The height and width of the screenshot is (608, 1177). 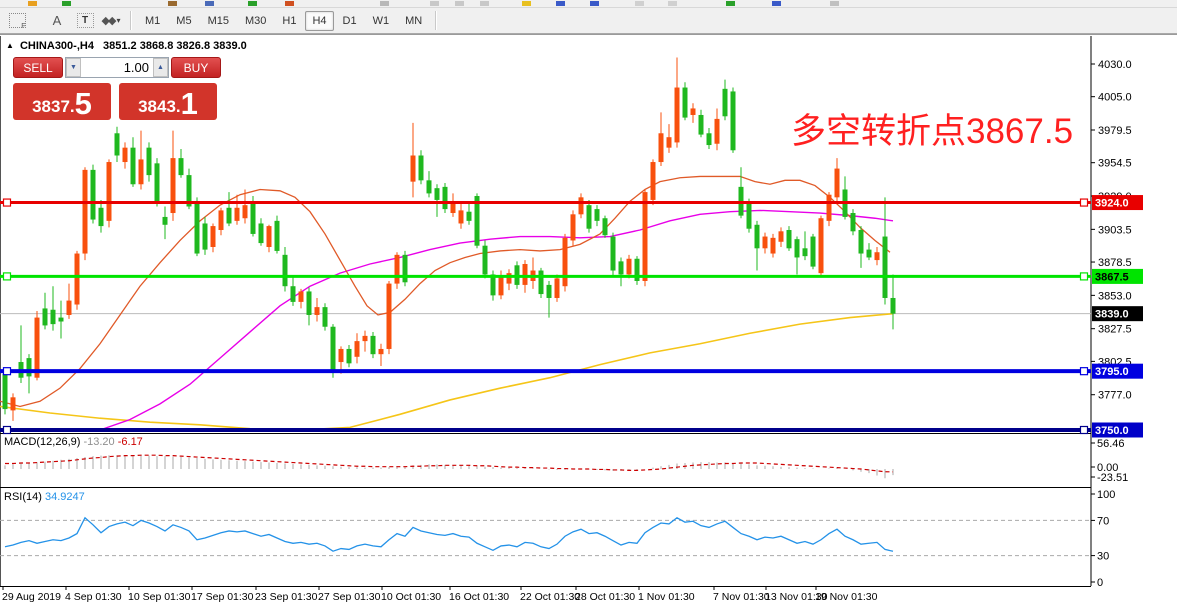 I want to click on tf-button-H4: H4, so click(x=319, y=20).